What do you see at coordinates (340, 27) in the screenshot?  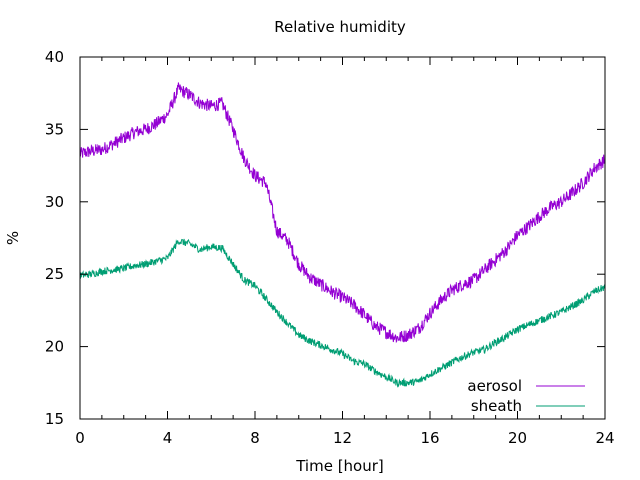 I see `chart-title: Relative humidity` at bounding box center [340, 27].